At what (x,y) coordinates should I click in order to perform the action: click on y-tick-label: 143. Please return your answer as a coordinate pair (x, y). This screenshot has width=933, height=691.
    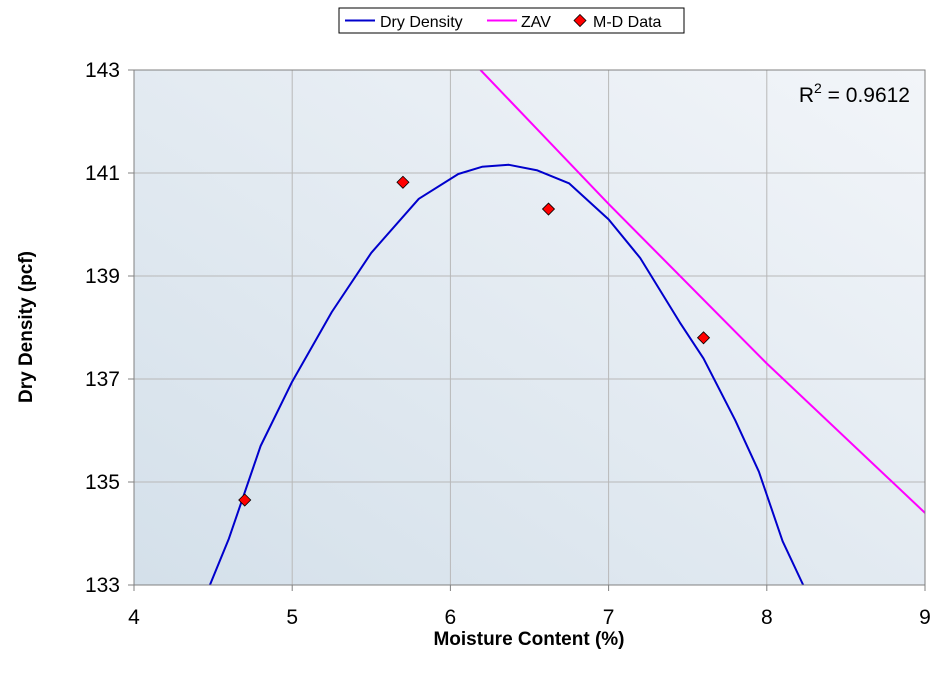
    Looking at the image, I should click on (102, 70).